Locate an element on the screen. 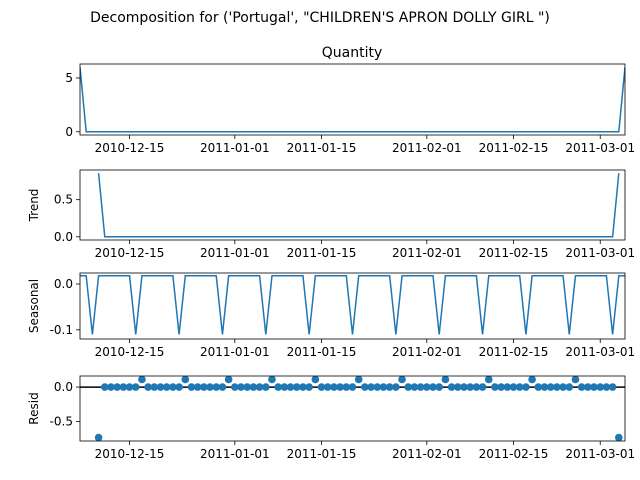 This screenshot has width=640, height=480. seasonal-axis-label: Seasonal is located at coordinates (34, 306).